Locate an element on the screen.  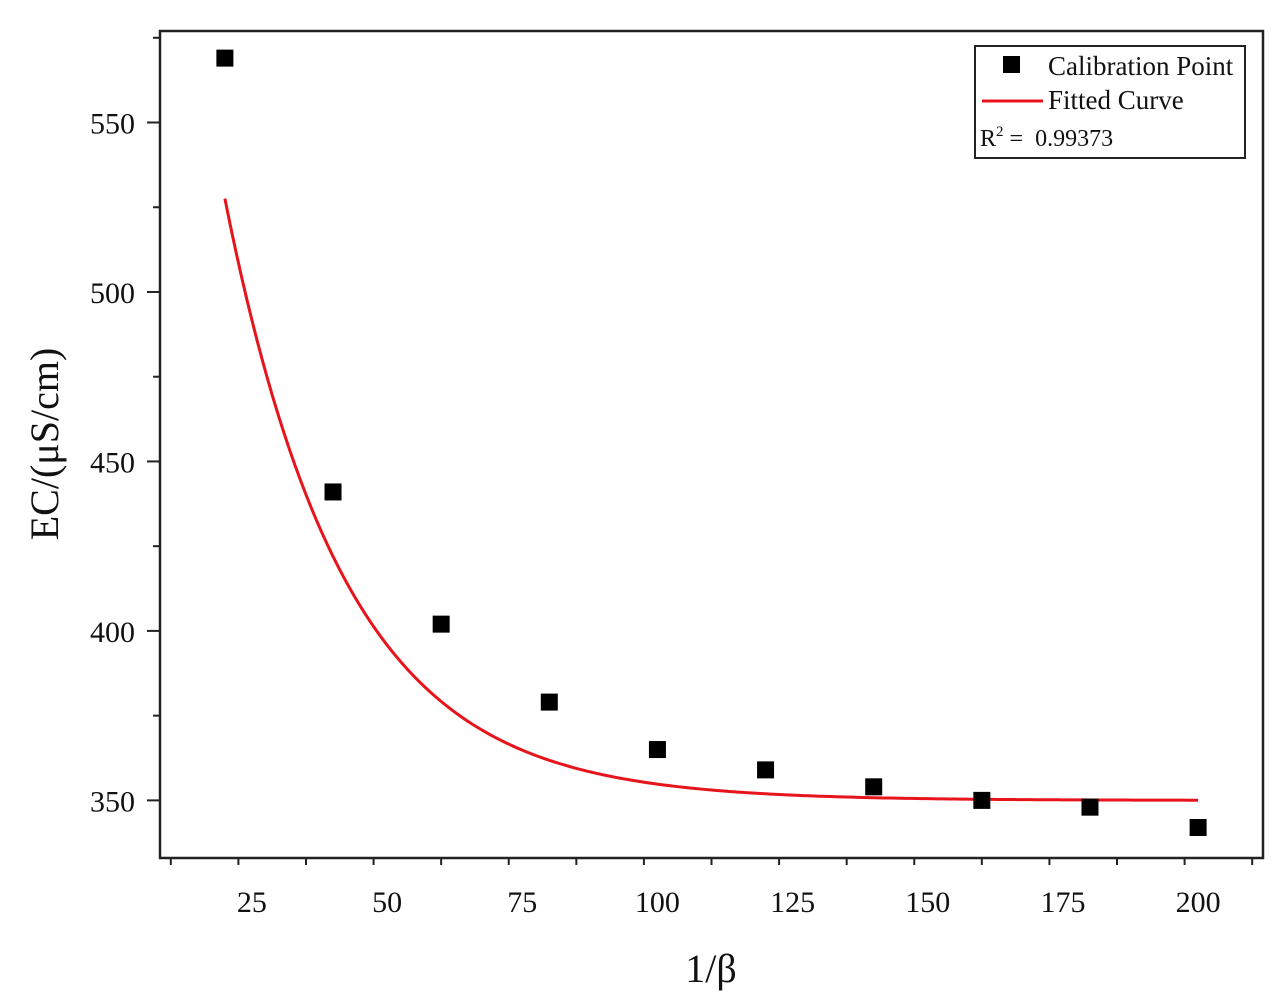
x-tick-label: 150 is located at coordinates (927, 902).